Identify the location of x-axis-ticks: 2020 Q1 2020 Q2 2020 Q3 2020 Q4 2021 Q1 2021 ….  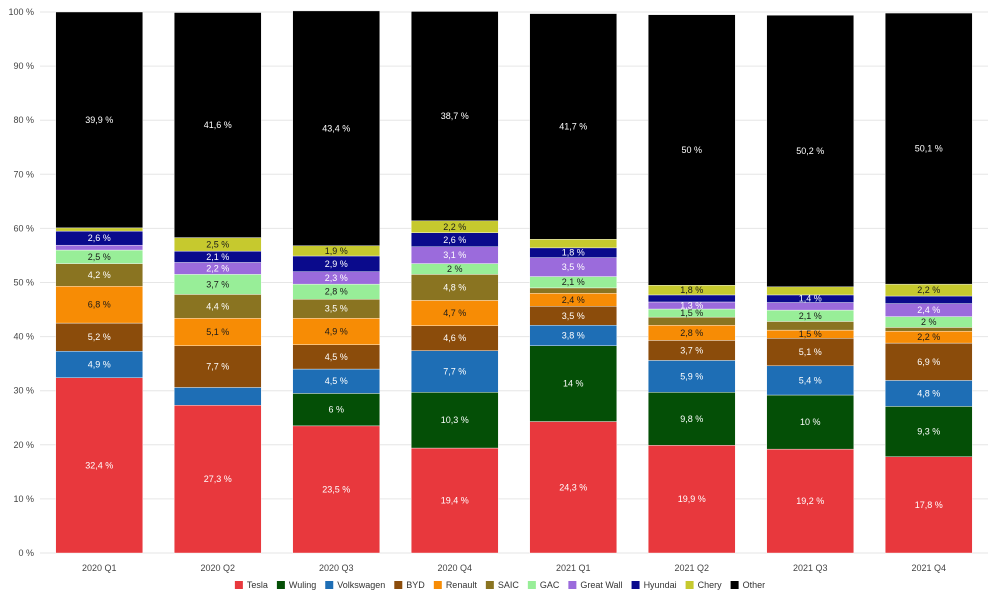
(514, 568).